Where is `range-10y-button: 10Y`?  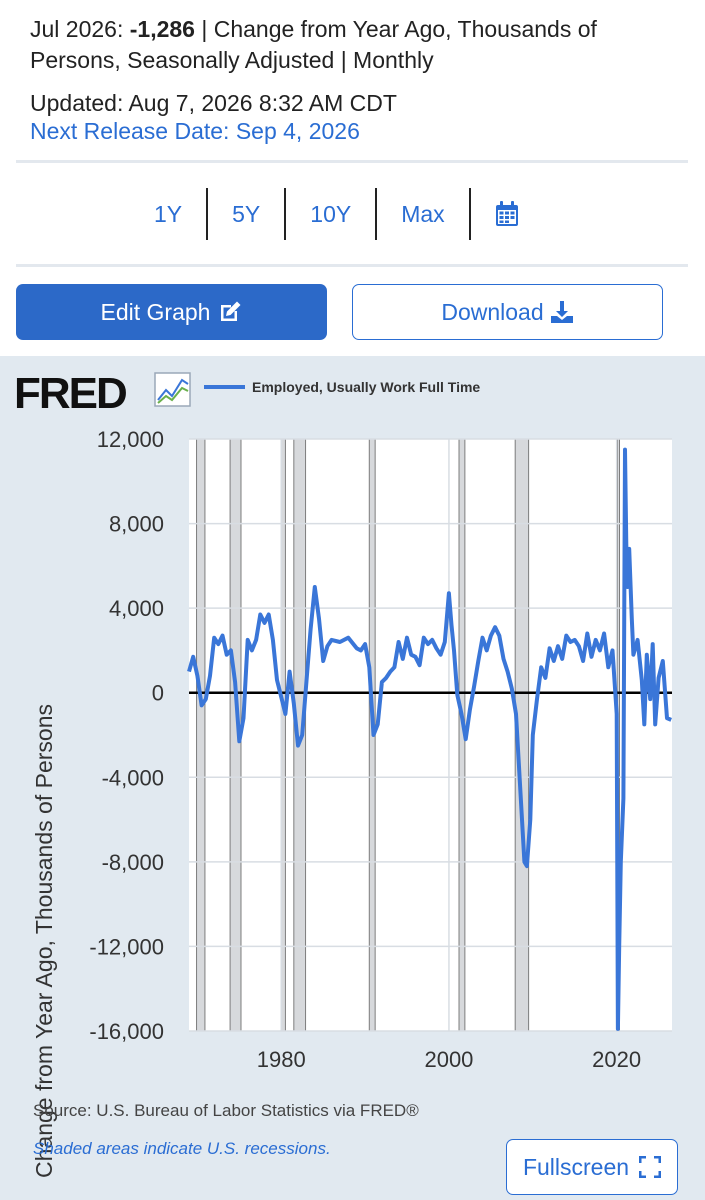 range-10y-button: 10Y is located at coordinates (331, 213).